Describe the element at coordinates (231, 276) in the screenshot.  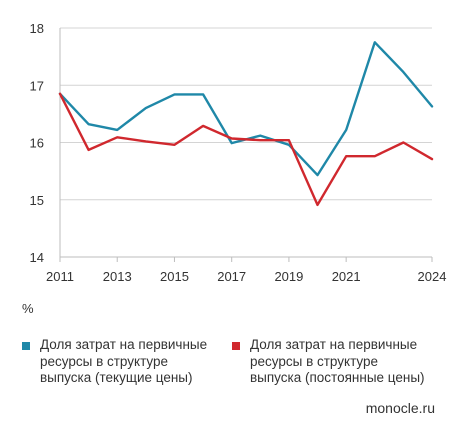
I see `x-tick-label-2017: 2017` at that location.